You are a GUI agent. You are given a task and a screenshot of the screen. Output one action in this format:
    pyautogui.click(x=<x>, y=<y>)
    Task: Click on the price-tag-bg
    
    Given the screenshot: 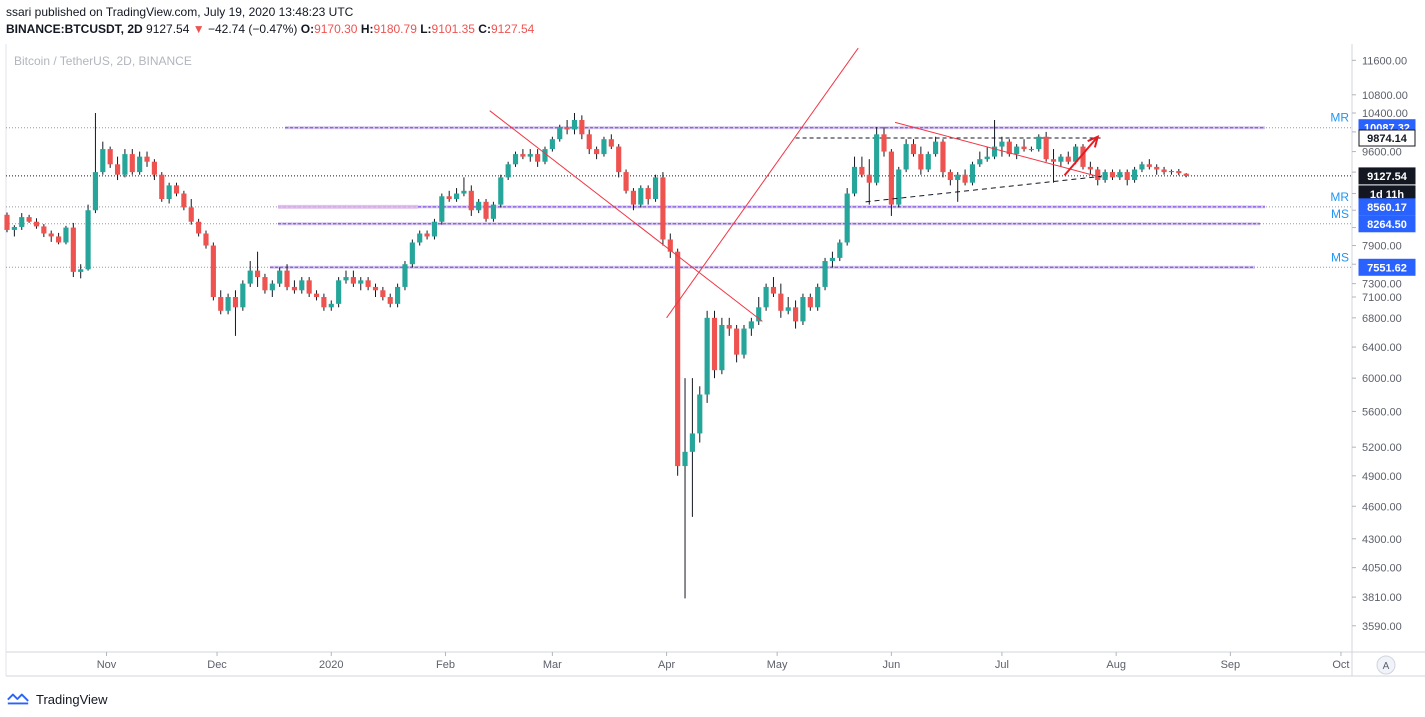 What is the action you would take?
    pyautogui.click(x=1387, y=224)
    